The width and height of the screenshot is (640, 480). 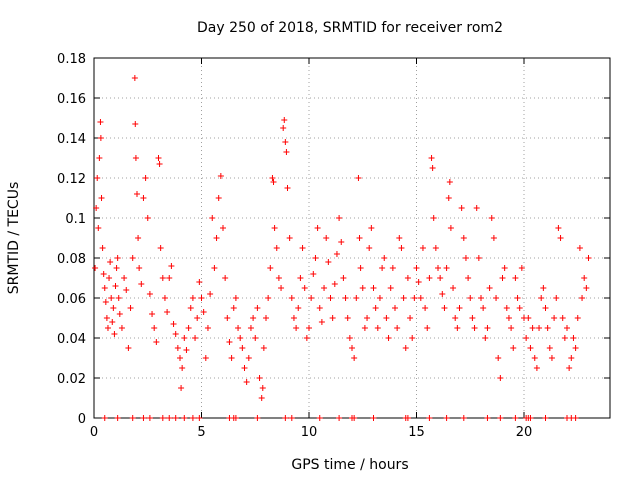 I want to click on x-tick-label: 10, so click(x=309, y=432).